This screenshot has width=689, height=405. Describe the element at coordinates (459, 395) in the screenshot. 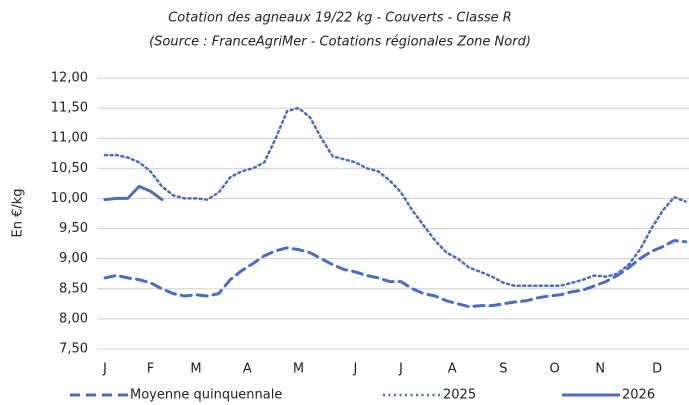

I see `legend-label: 2025` at that location.